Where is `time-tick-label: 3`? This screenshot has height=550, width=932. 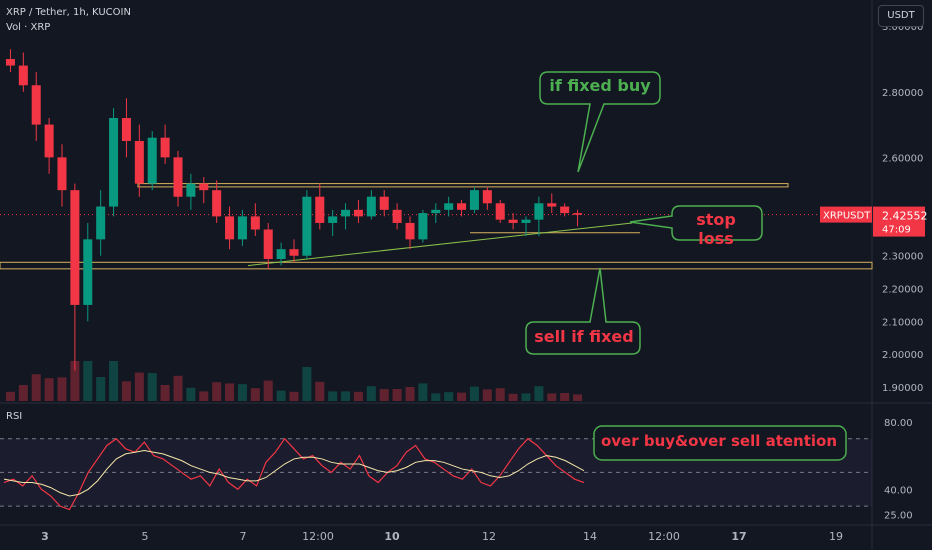 time-tick-label: 3 is located at coordinates (45, 536).